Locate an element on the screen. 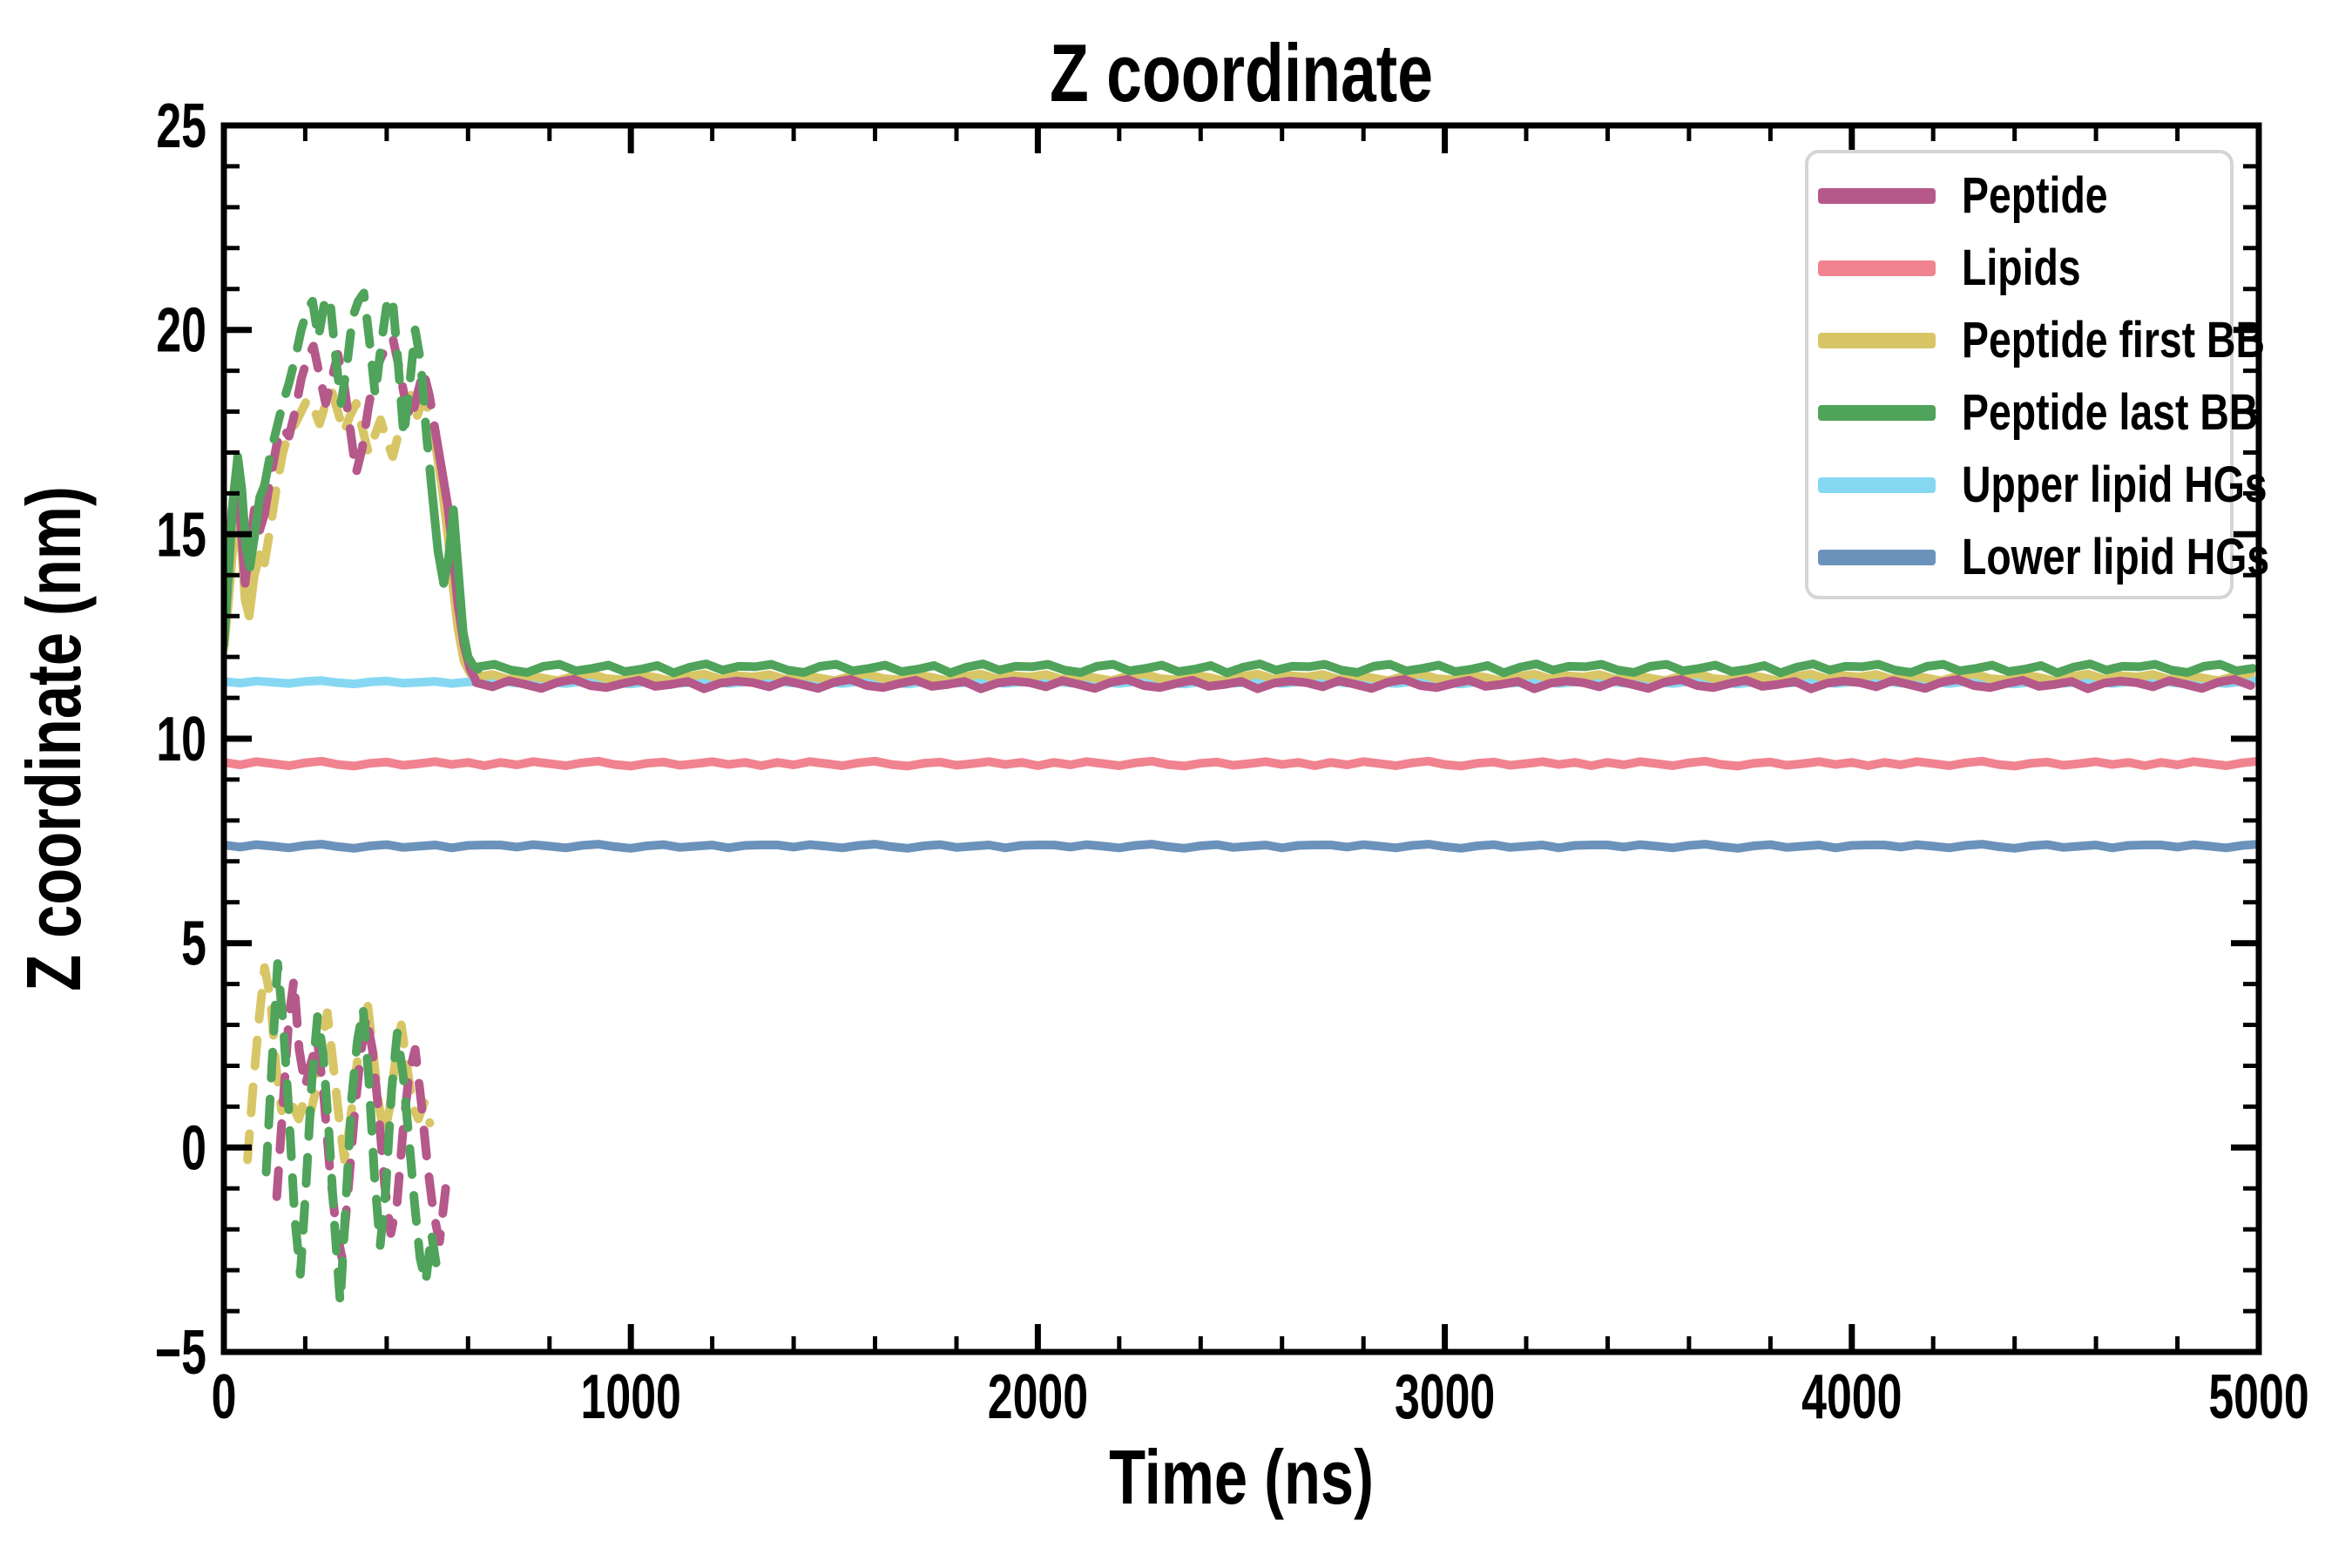 This screenshot has height=1568, width=2352. y-tick-label: 20 is located at coordinates (181, 330).